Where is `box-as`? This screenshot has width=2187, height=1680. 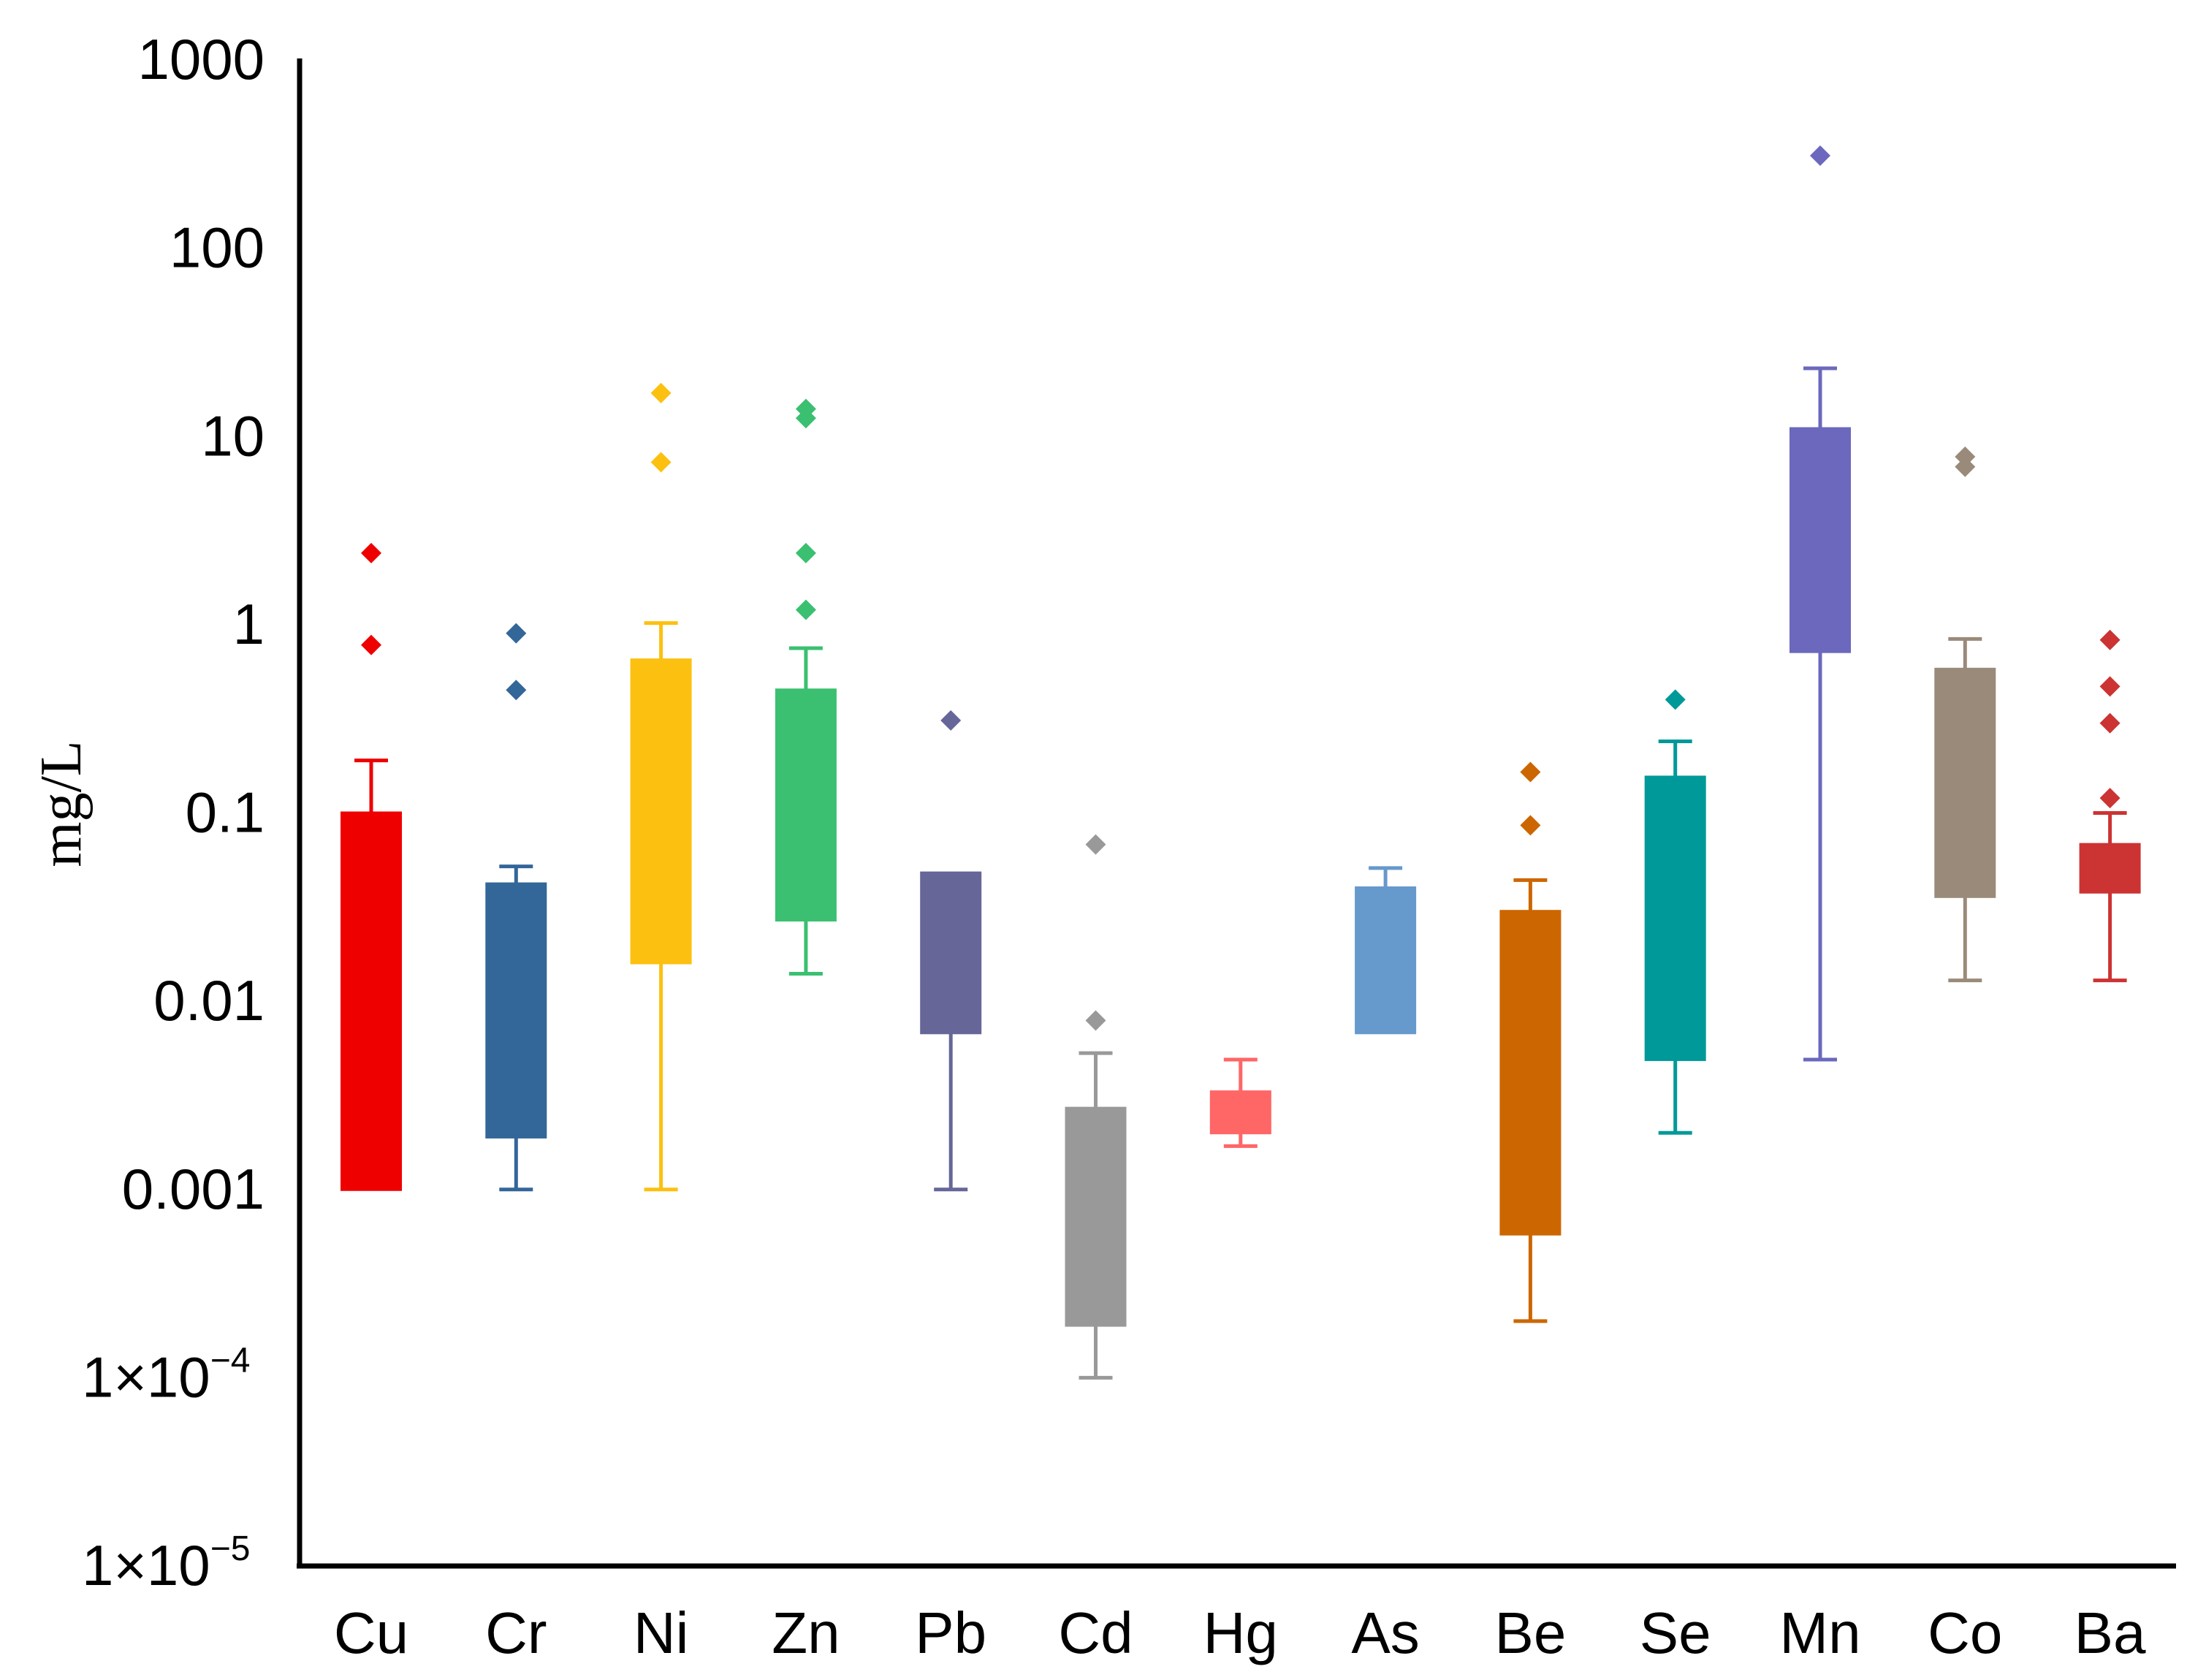
box-as is located at coordinates (1386, 950).